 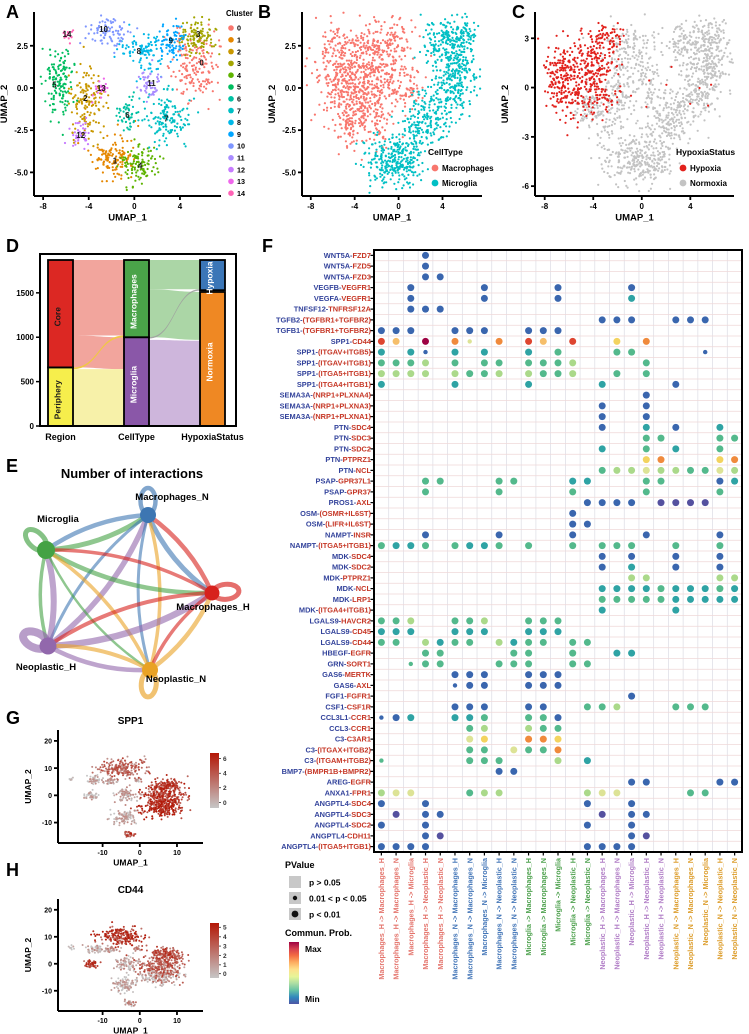 What do you see at coordinates (13, 718) in the screenshot?
I see `panel-label-g: G` at bounding box center [13, 718].